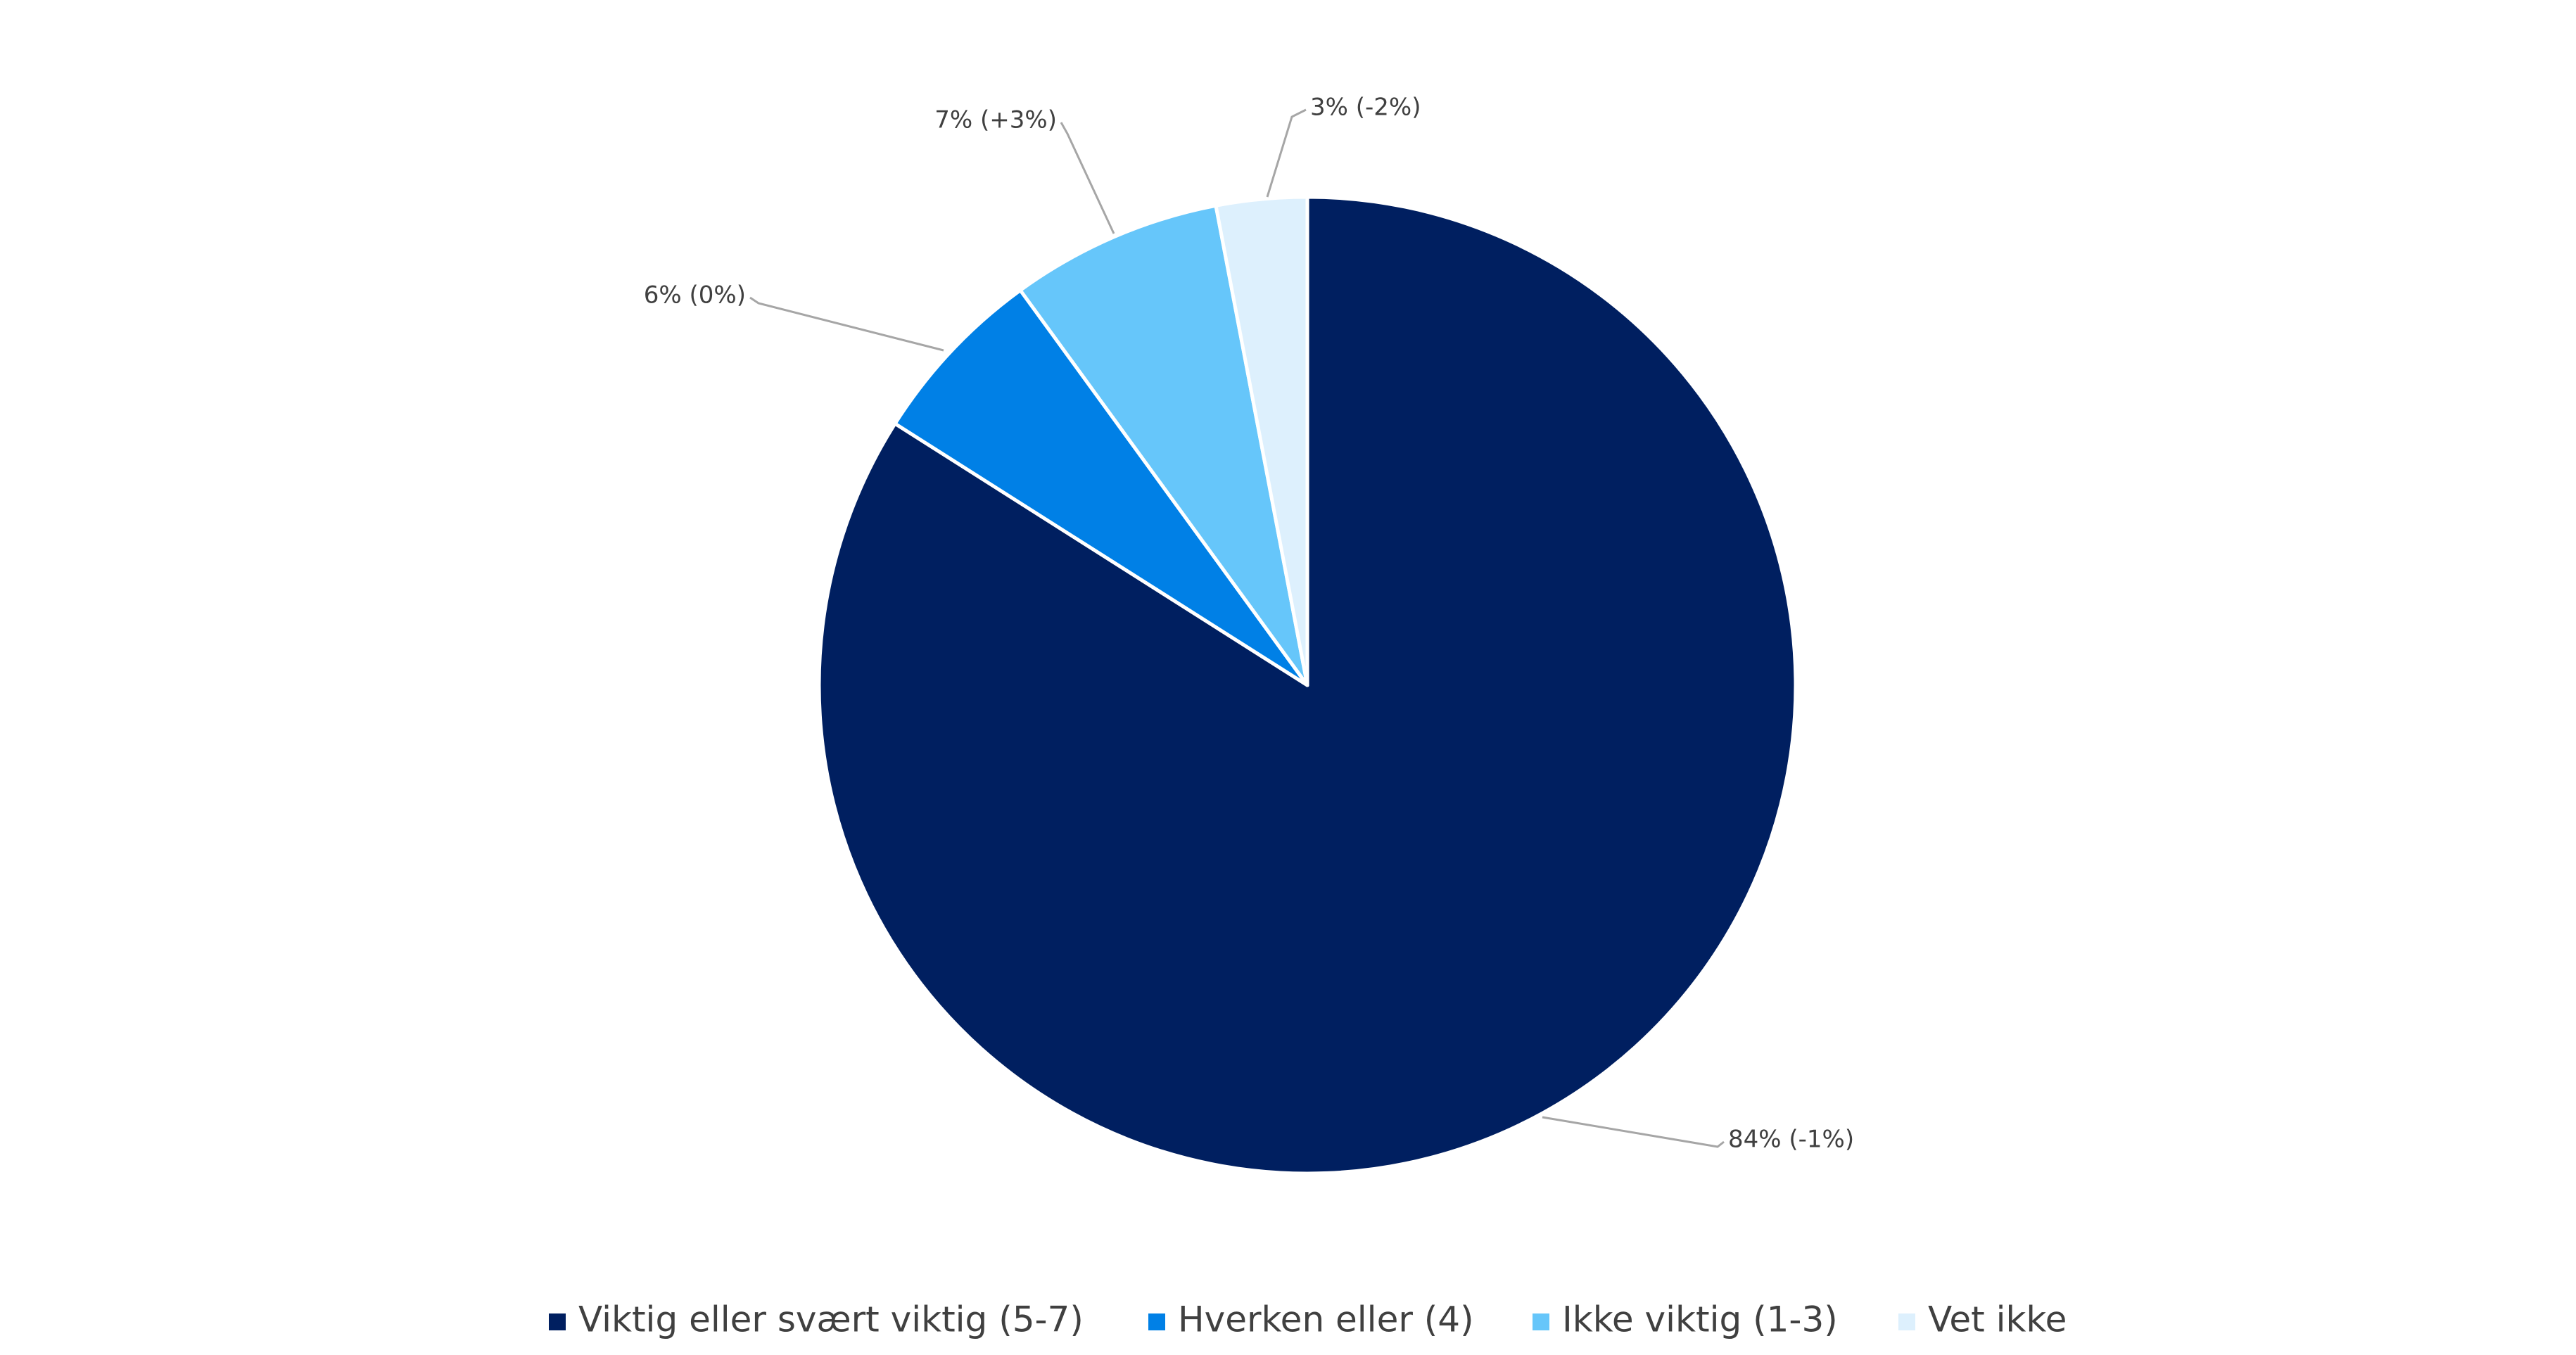 The height and width of the screenshot is (1355, 2576). What do you see at coordinates (1791, 1140) in the screenshot?
I see `data-label: 84% (-1%)` at bounding box center [1791, 1140].